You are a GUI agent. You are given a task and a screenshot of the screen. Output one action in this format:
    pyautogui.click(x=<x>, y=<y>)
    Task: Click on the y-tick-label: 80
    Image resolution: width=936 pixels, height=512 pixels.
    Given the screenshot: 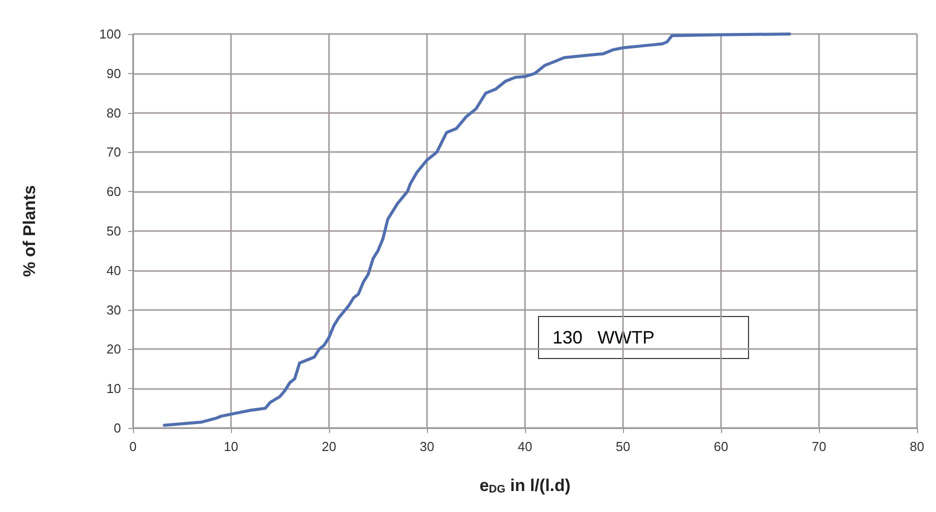 What is the action you would take?
    pyautogui.click(x=113, y=112)
    